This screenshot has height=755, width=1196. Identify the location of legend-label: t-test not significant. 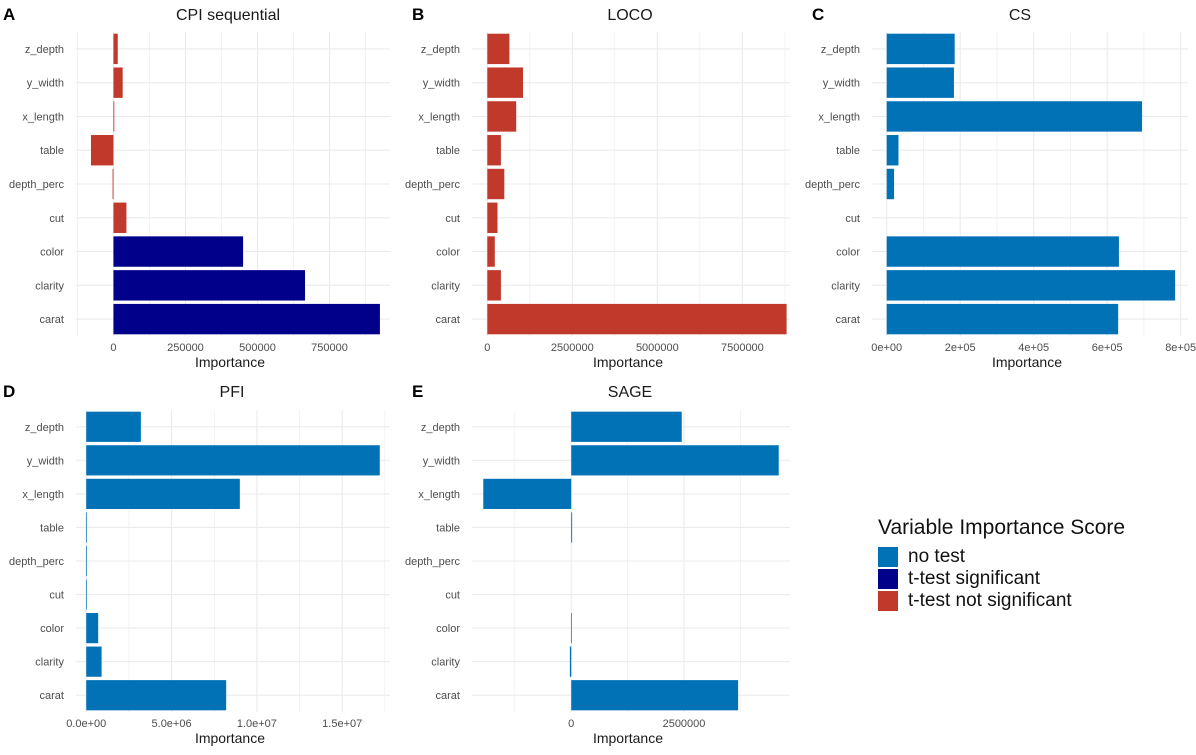
(990, 600).